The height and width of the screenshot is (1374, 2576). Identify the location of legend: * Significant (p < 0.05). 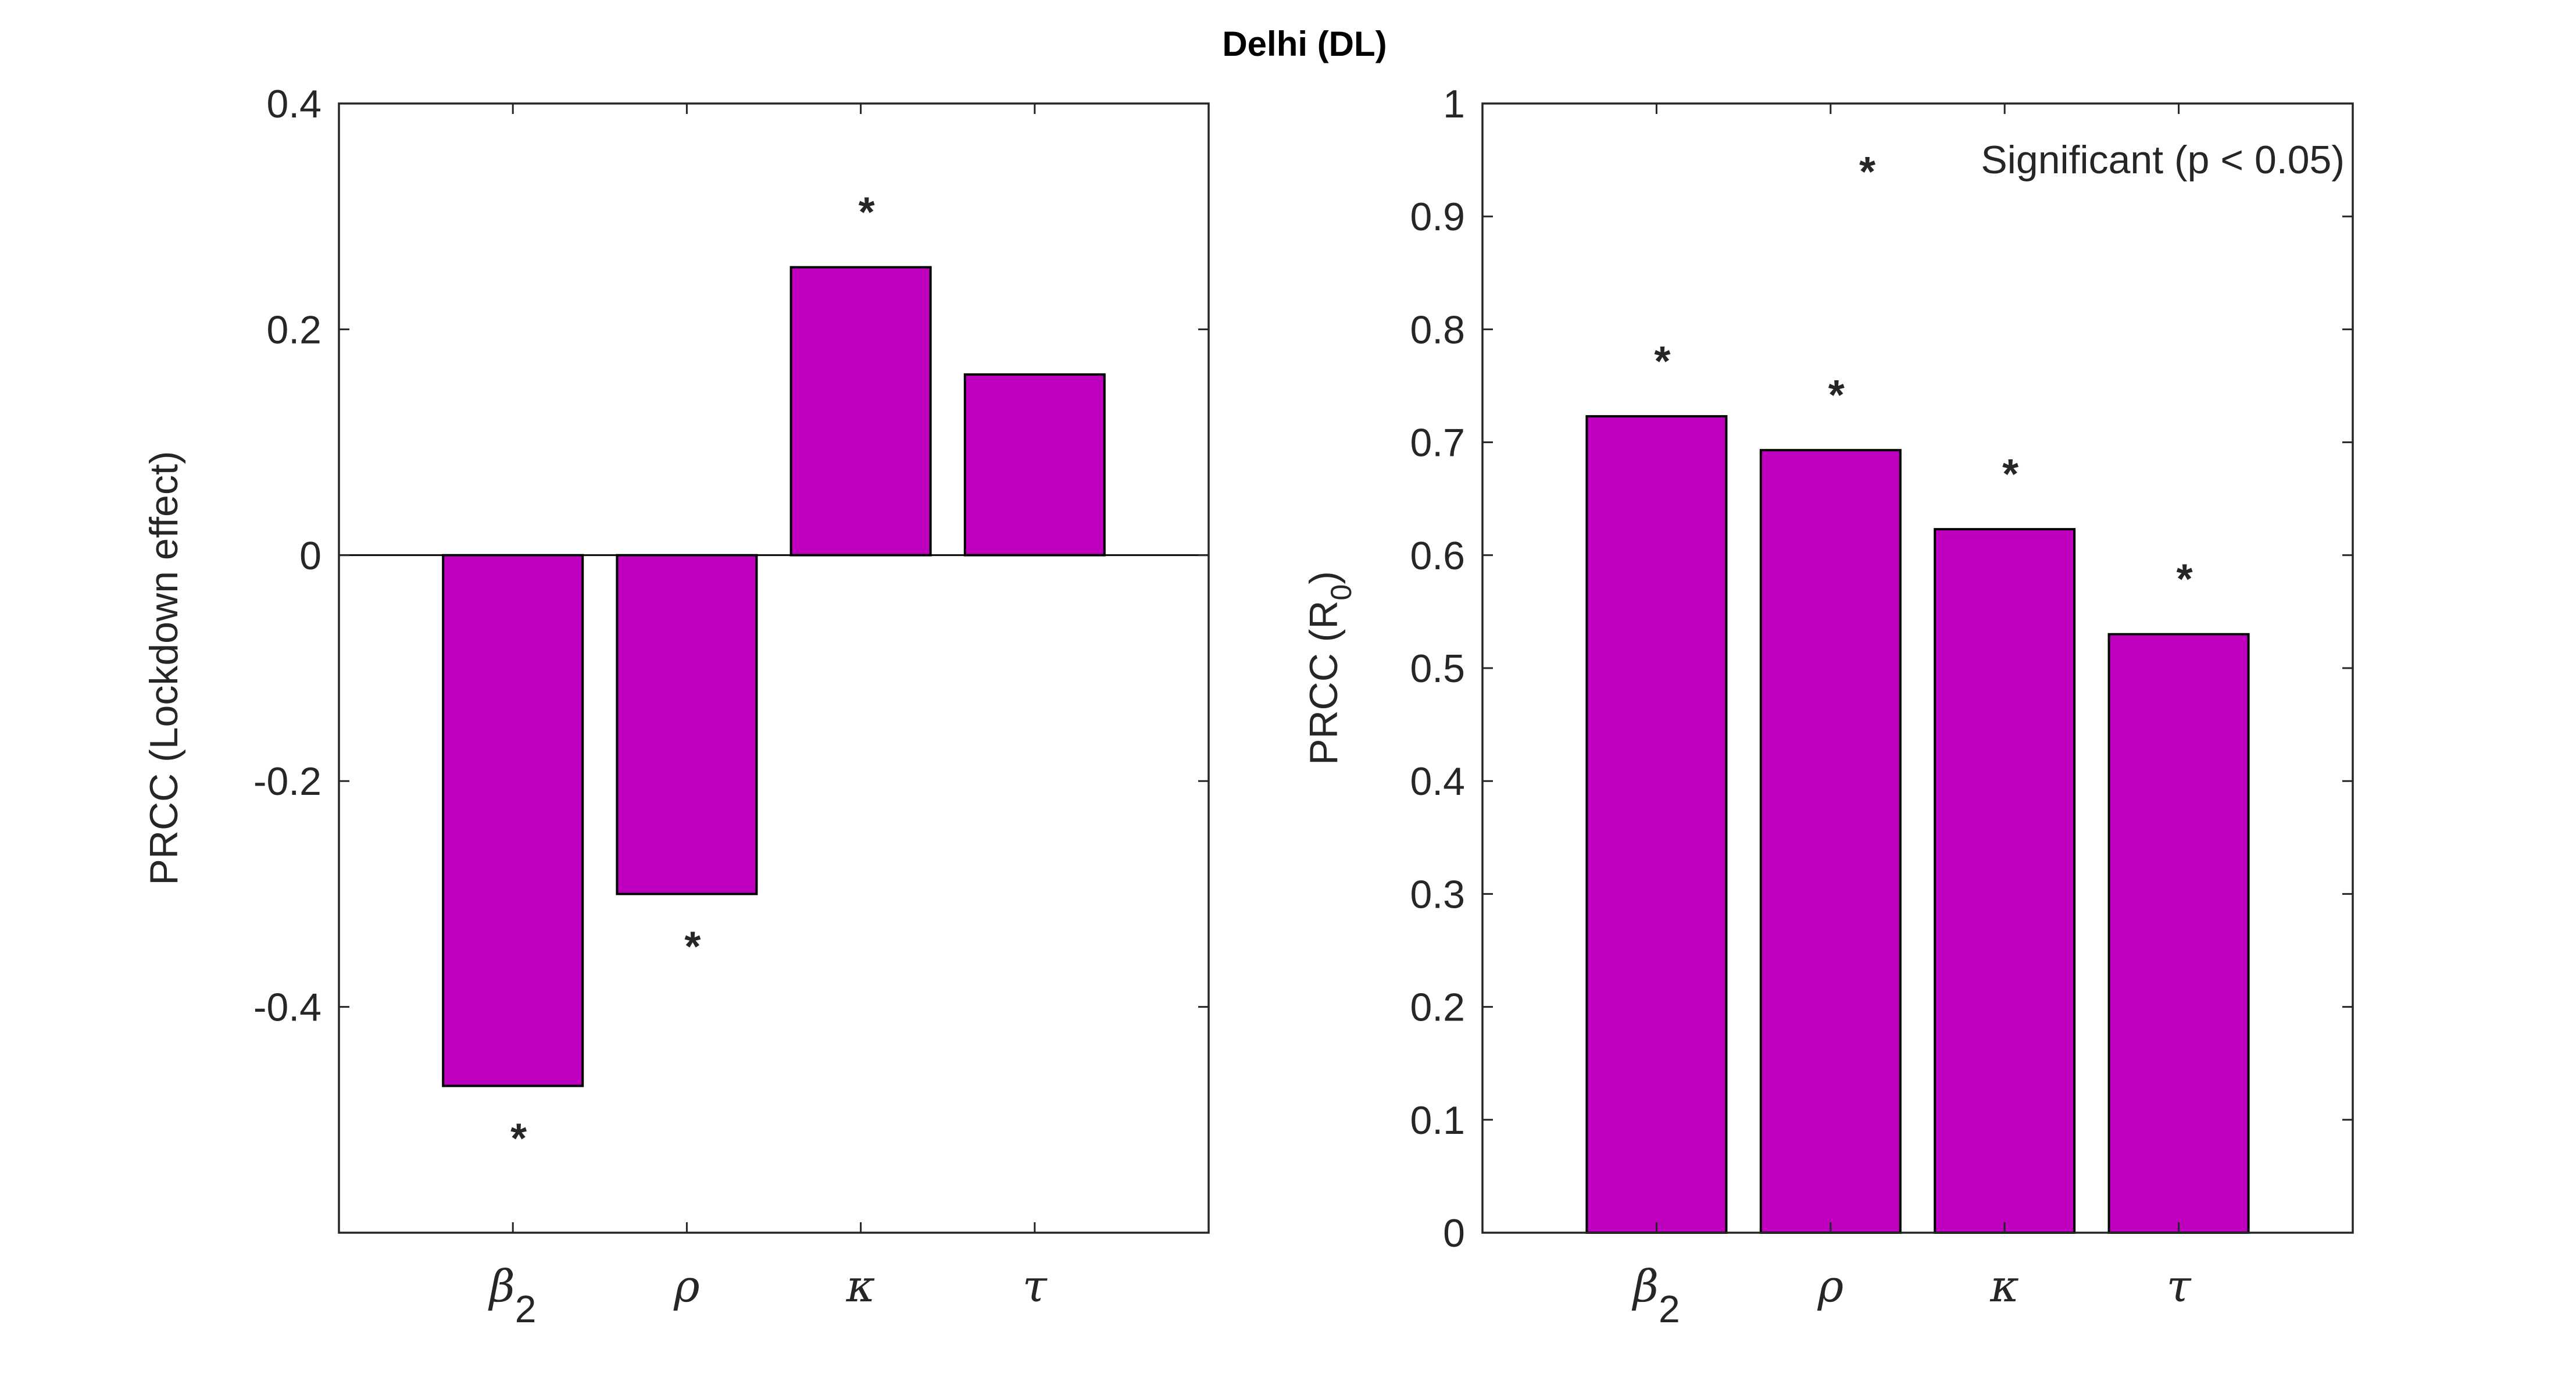
(2102, 166).